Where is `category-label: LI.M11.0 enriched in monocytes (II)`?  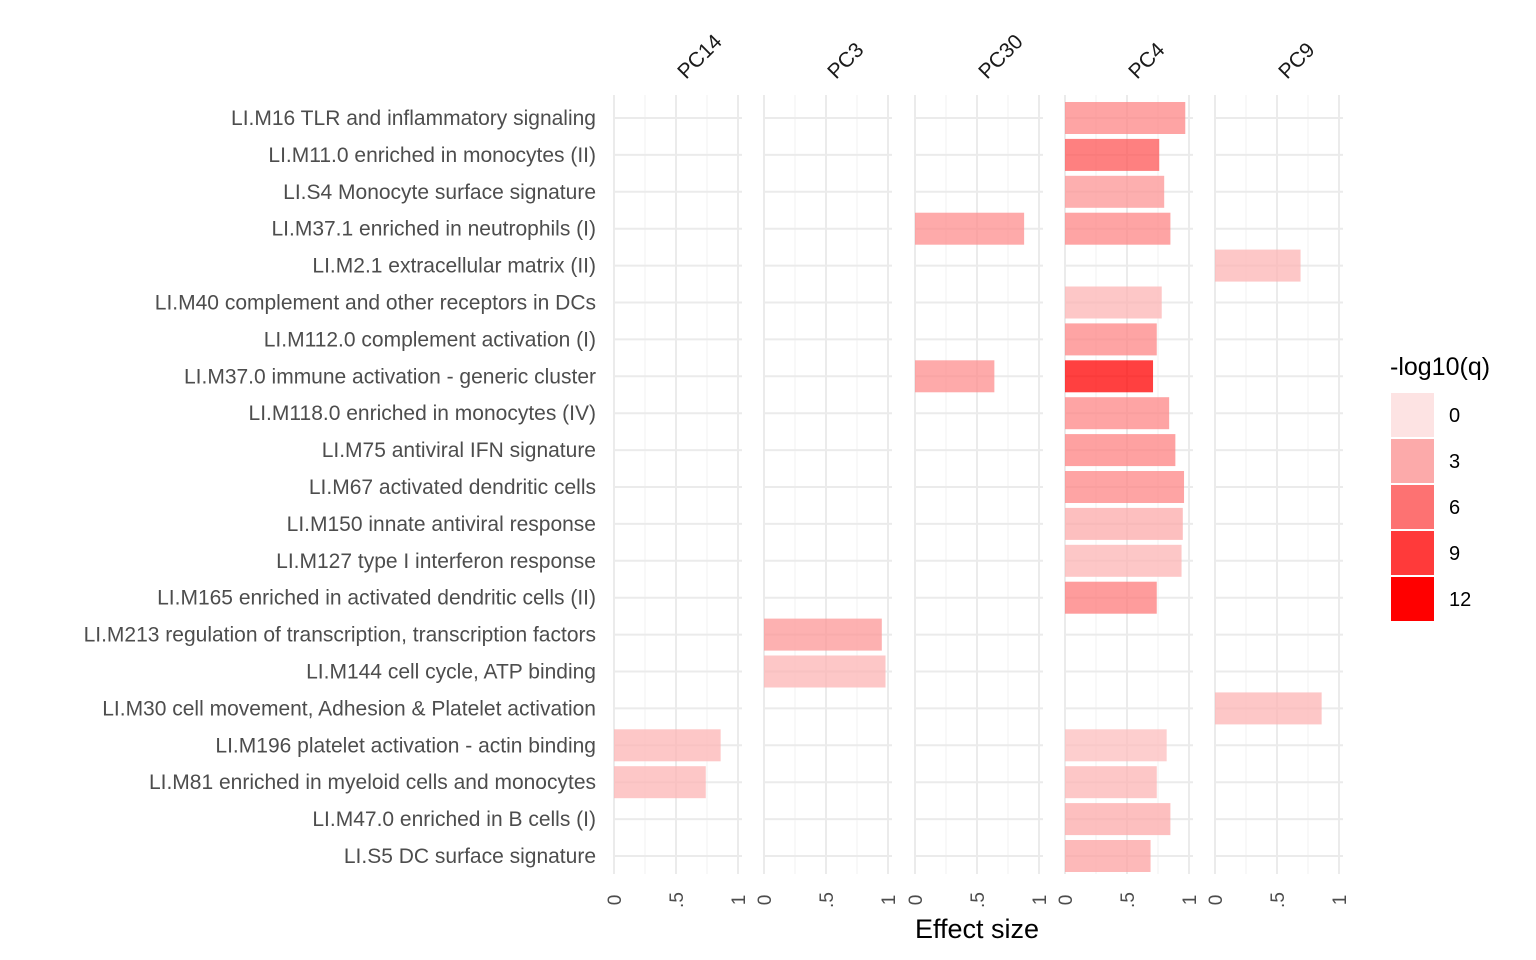
category-label: LI.M11.0 enriched in monocytes (II) is located at coordinates (432, 155).